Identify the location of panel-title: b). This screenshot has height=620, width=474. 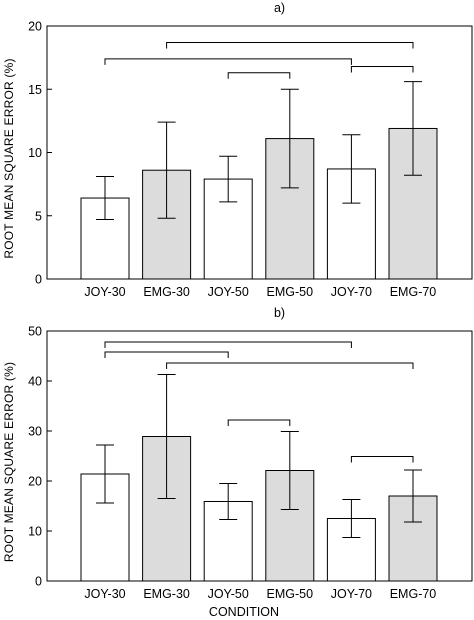
(279, 313).